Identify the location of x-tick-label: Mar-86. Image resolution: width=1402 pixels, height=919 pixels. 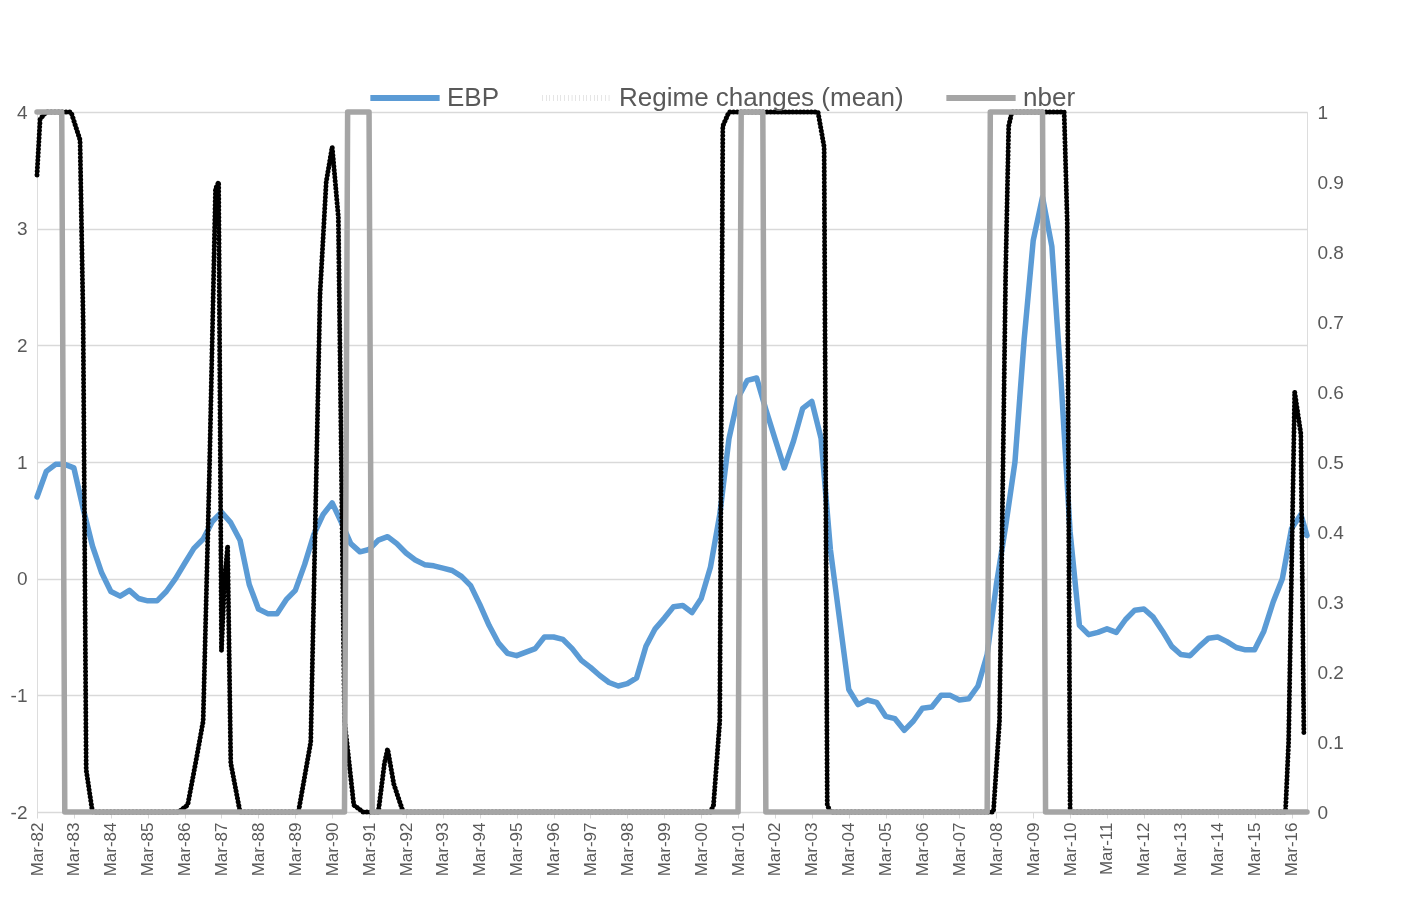
(185, 849).